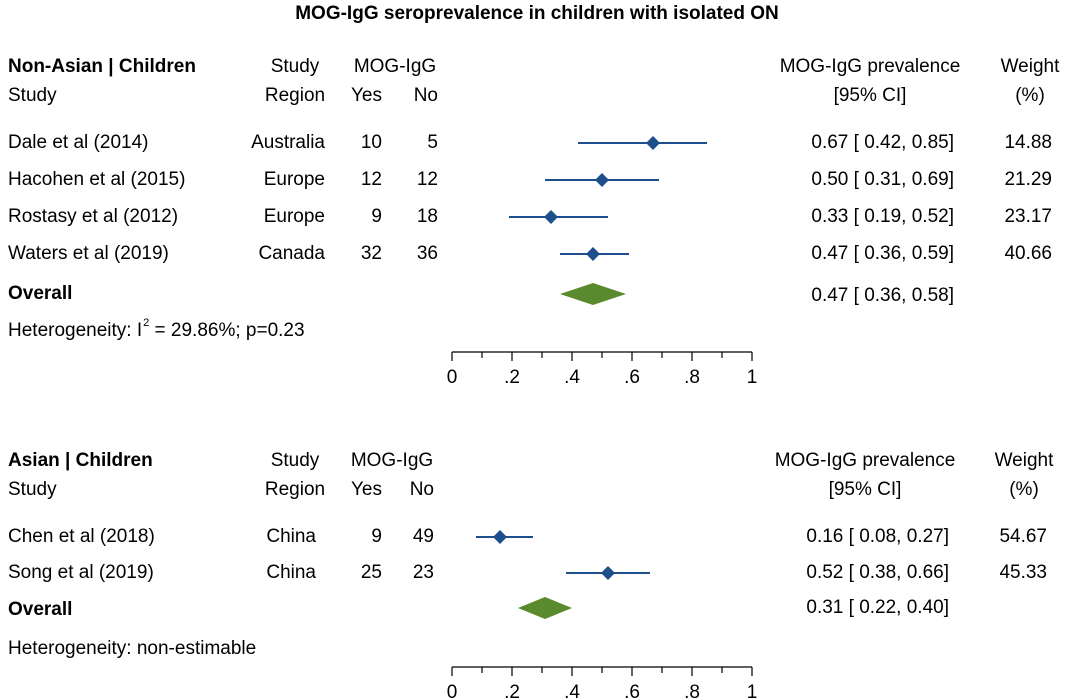 This screenshot has height=698, width=1074. I want to click on study-name: Rostasy et al (2012), so click(93, 216).